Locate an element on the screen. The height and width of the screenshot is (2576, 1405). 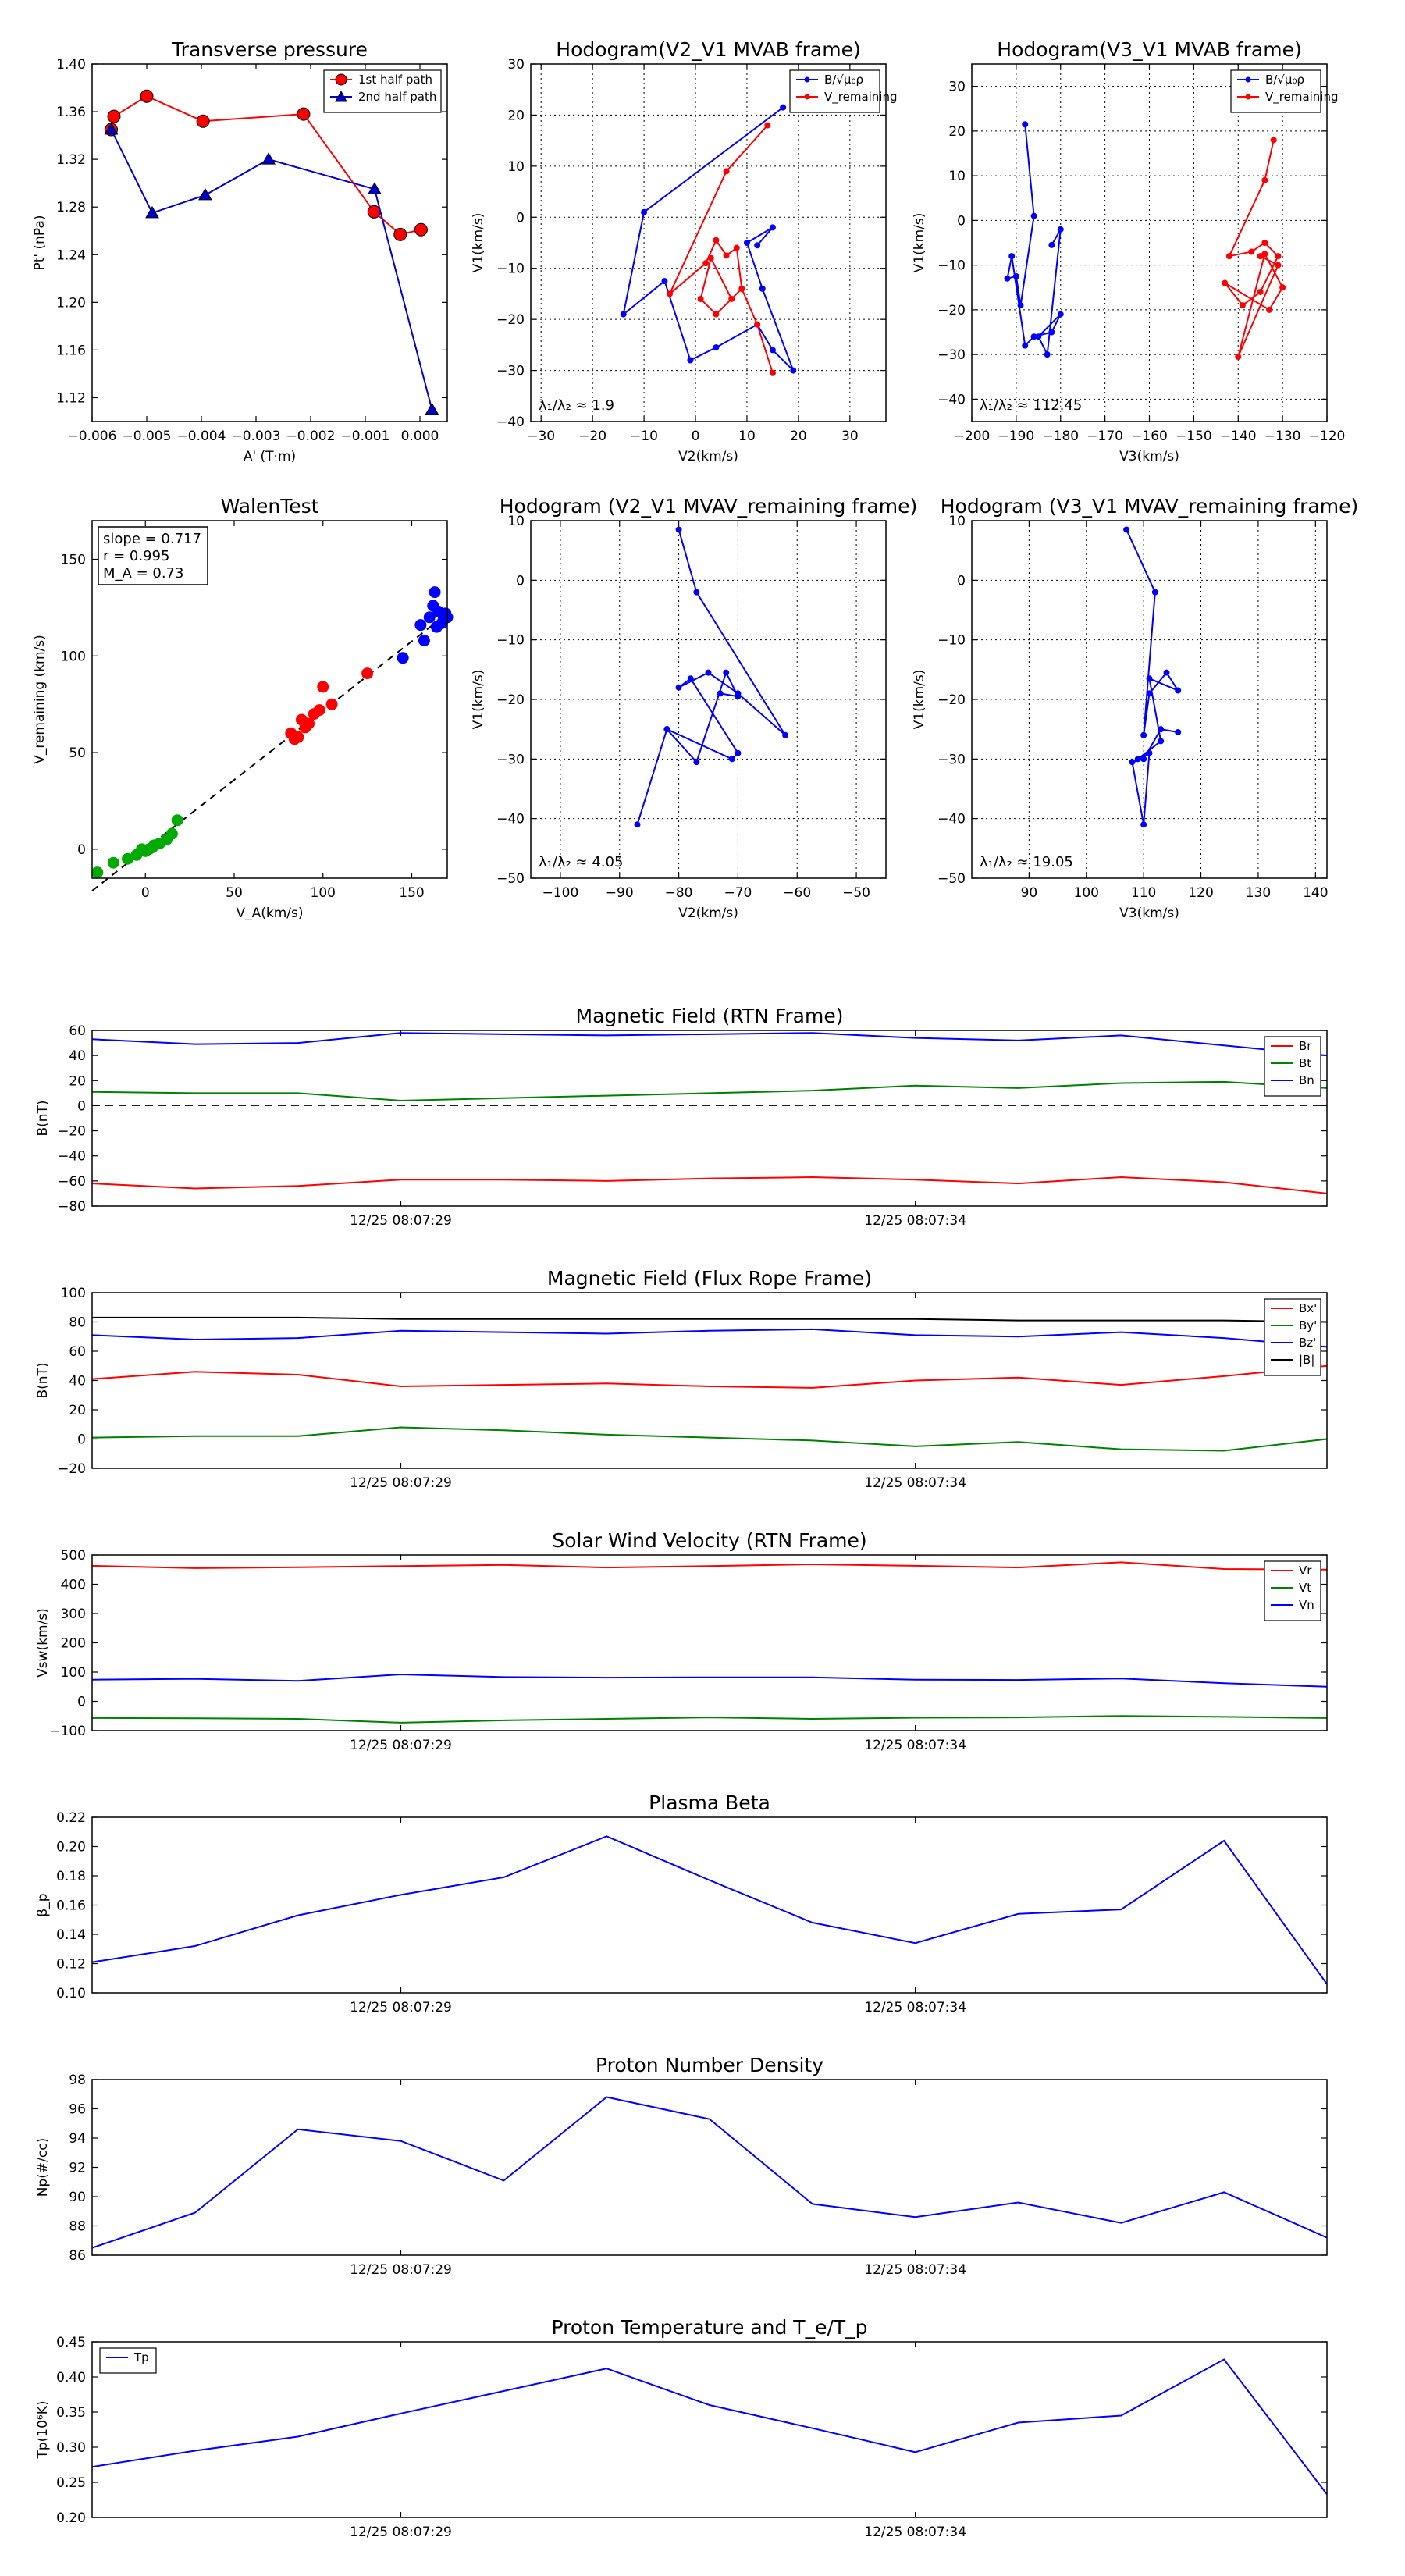
x-tick-label: −140 is located at coordinates (1238, 436).